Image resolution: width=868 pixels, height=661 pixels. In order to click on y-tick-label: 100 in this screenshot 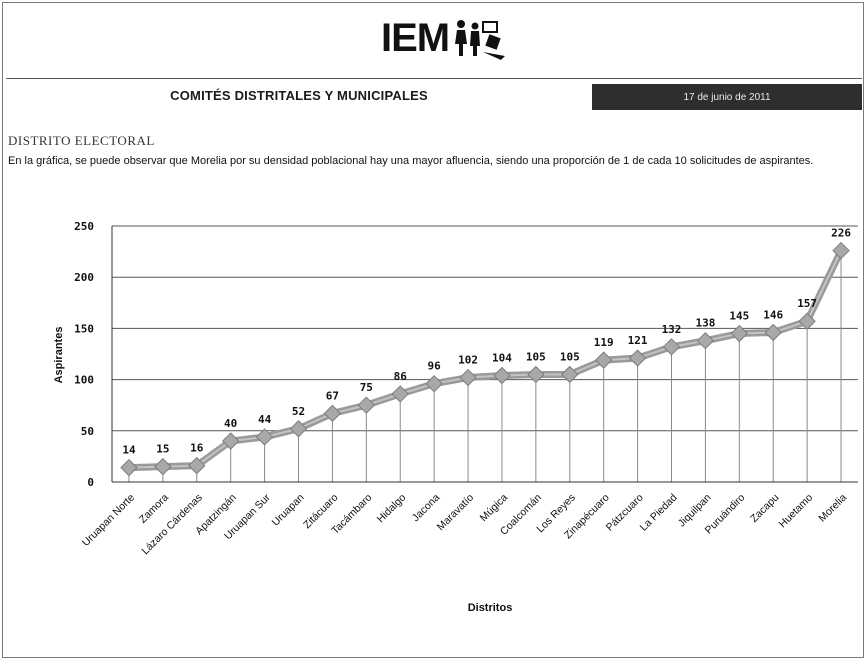, I will do `click(84, 380)`.